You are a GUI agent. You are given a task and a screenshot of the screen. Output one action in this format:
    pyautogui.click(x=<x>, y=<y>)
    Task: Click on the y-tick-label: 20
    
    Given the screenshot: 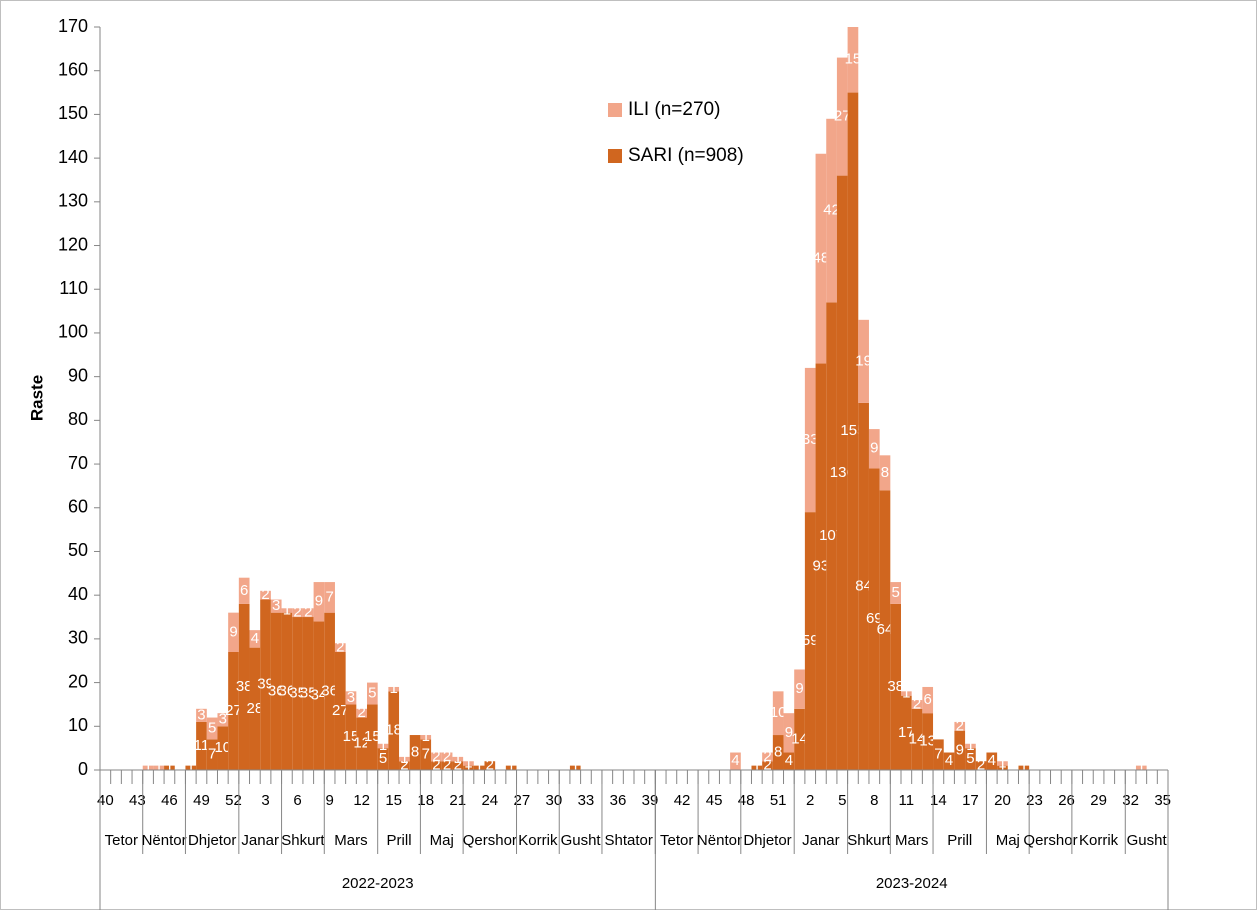 What is the action you would take?
    pyautogui.click(x=78, y=681)
    